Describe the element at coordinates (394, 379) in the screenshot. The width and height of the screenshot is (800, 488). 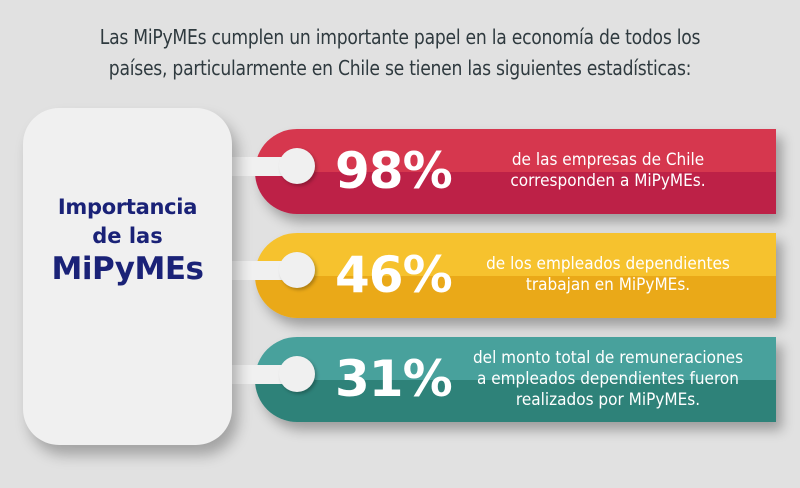
I see `stat-value: 31%` at that location.